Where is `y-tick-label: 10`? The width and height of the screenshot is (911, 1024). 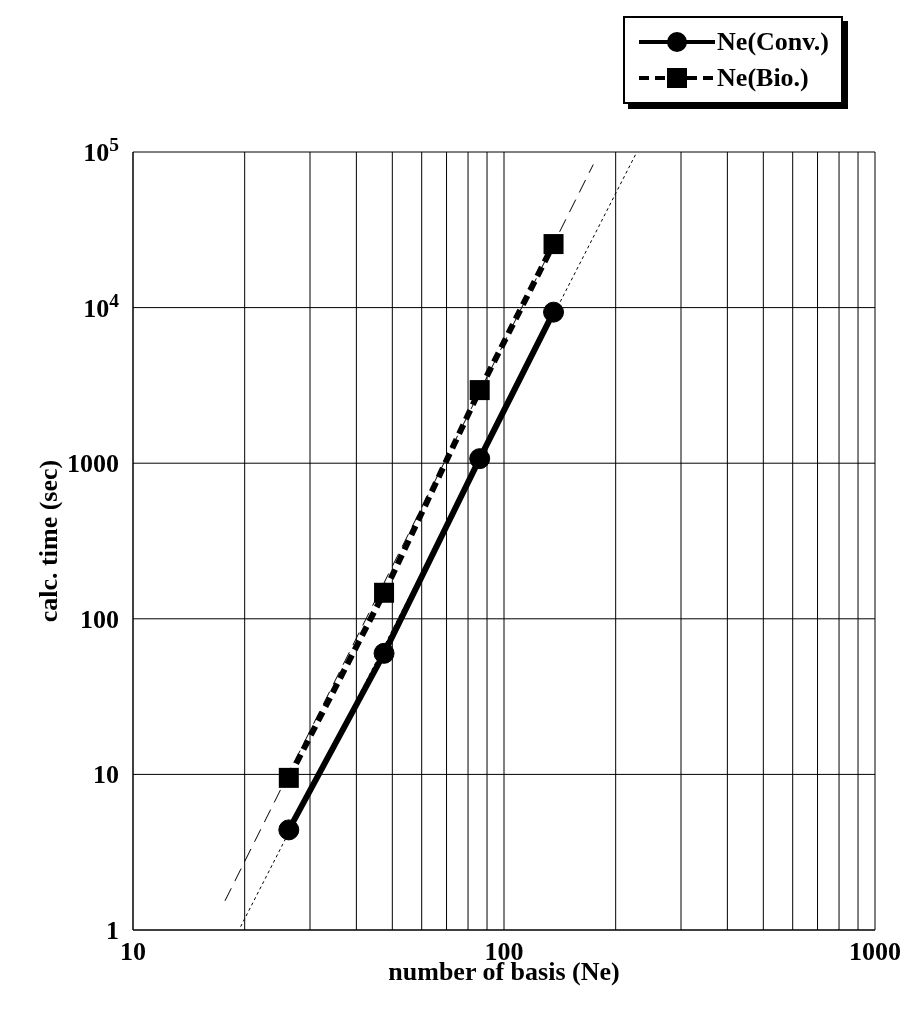 y-tick-label: 10 is located at coordinates (106, 775).